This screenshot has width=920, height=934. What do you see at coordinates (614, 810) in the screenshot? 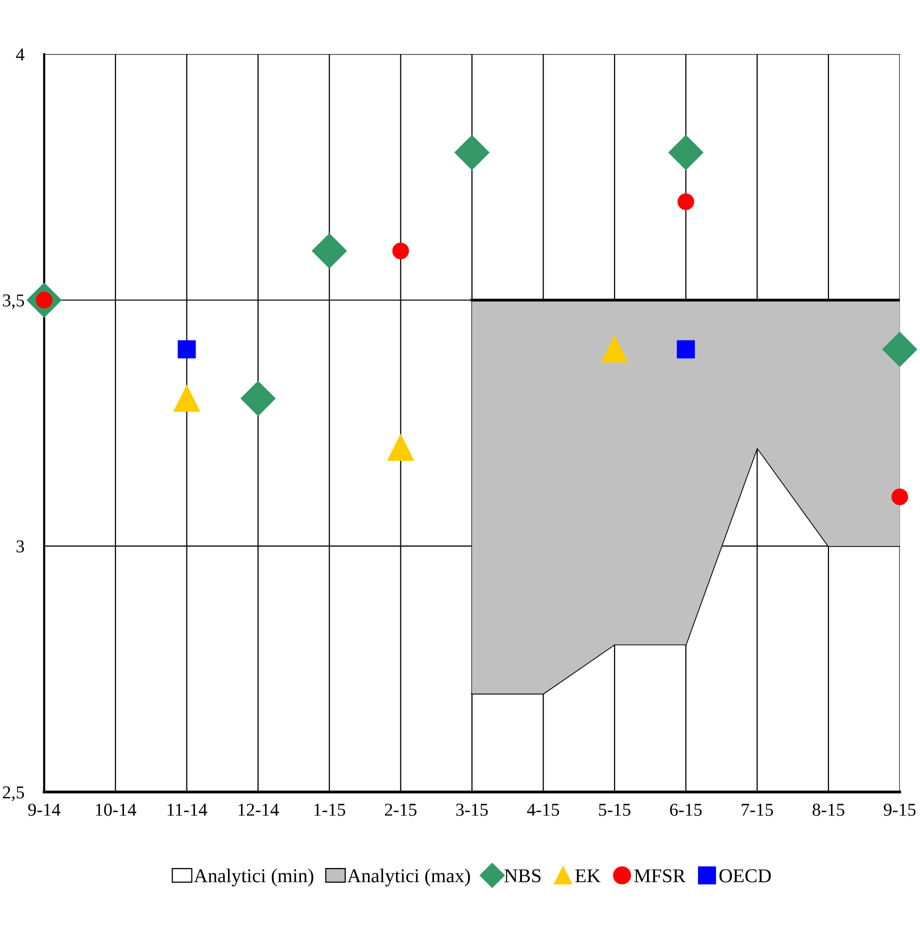
I see `x-tick-label: 5-15` at bounding box center [614, 810].